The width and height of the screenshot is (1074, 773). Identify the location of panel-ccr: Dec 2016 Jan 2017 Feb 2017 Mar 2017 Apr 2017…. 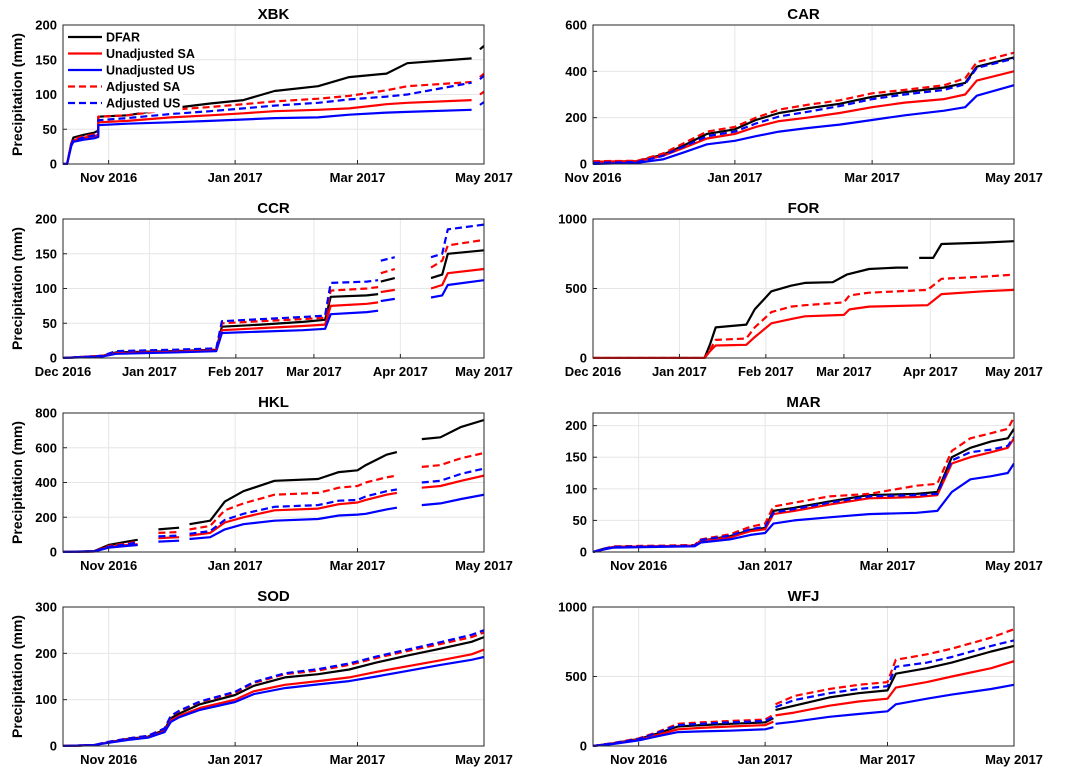
(261, 289).